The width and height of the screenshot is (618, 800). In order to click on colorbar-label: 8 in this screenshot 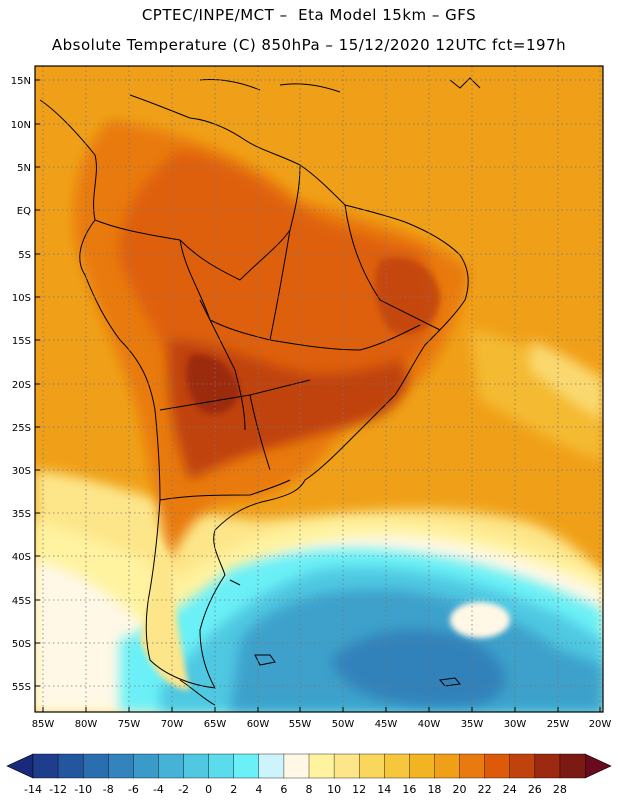, I will do `click(309, 789)`.